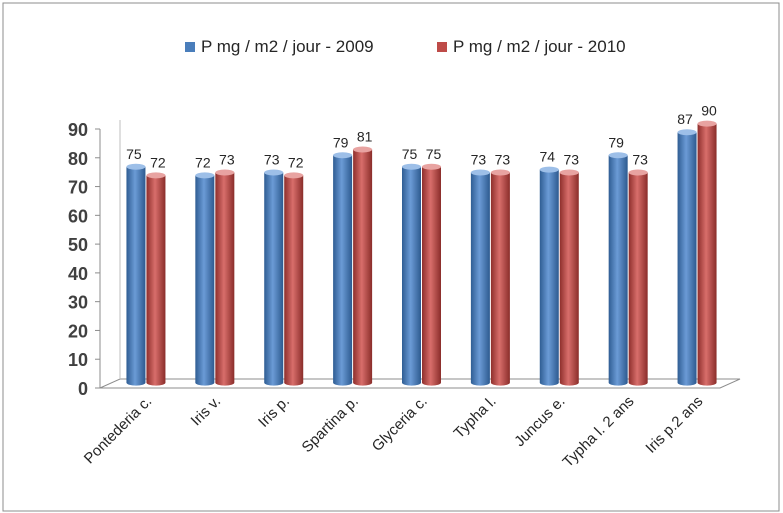  Describe the element at coordinates (78, 331) in the screenshot. I see `y-tick-label: 20` at that location.